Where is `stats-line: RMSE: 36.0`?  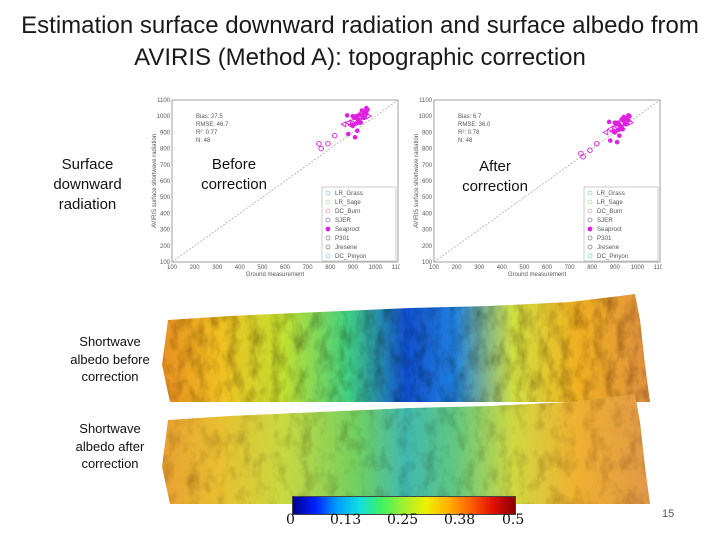 stats-line: RMSE: 36.0 is located at coordinates (474, 125).